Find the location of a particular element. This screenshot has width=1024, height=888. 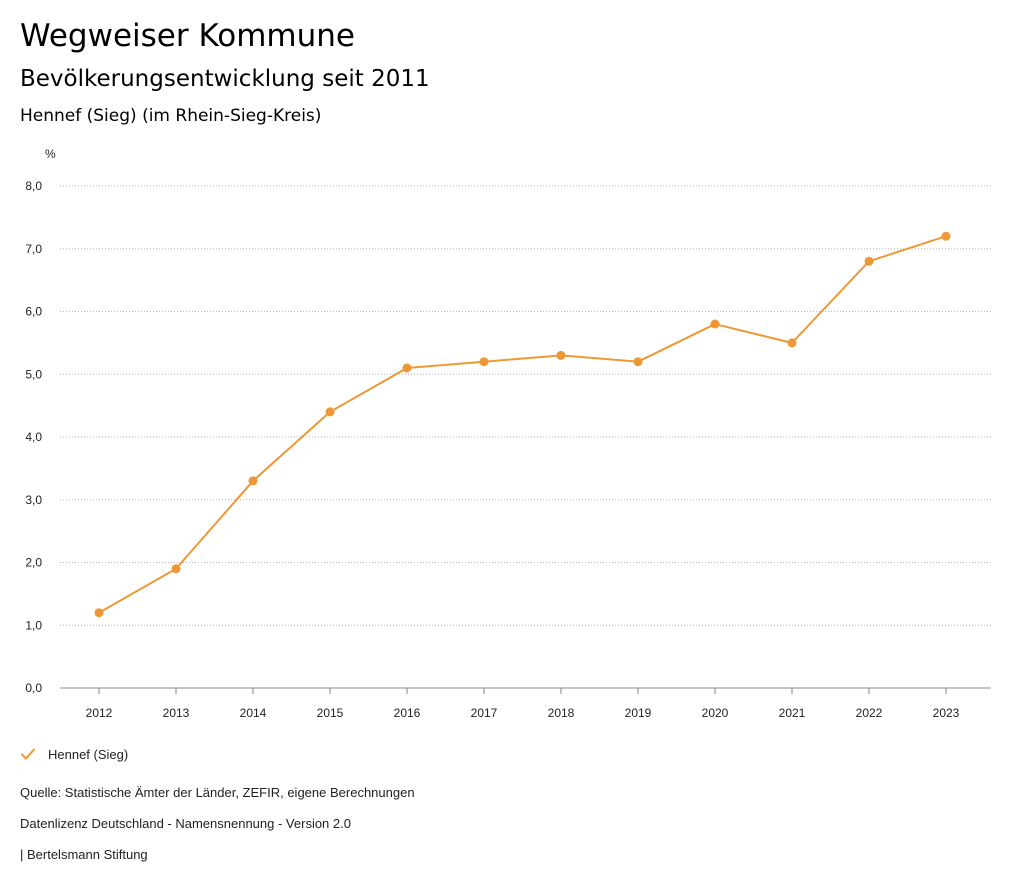

chart-legend: Hennef (Sieg) is located at coordinates (74, 754).